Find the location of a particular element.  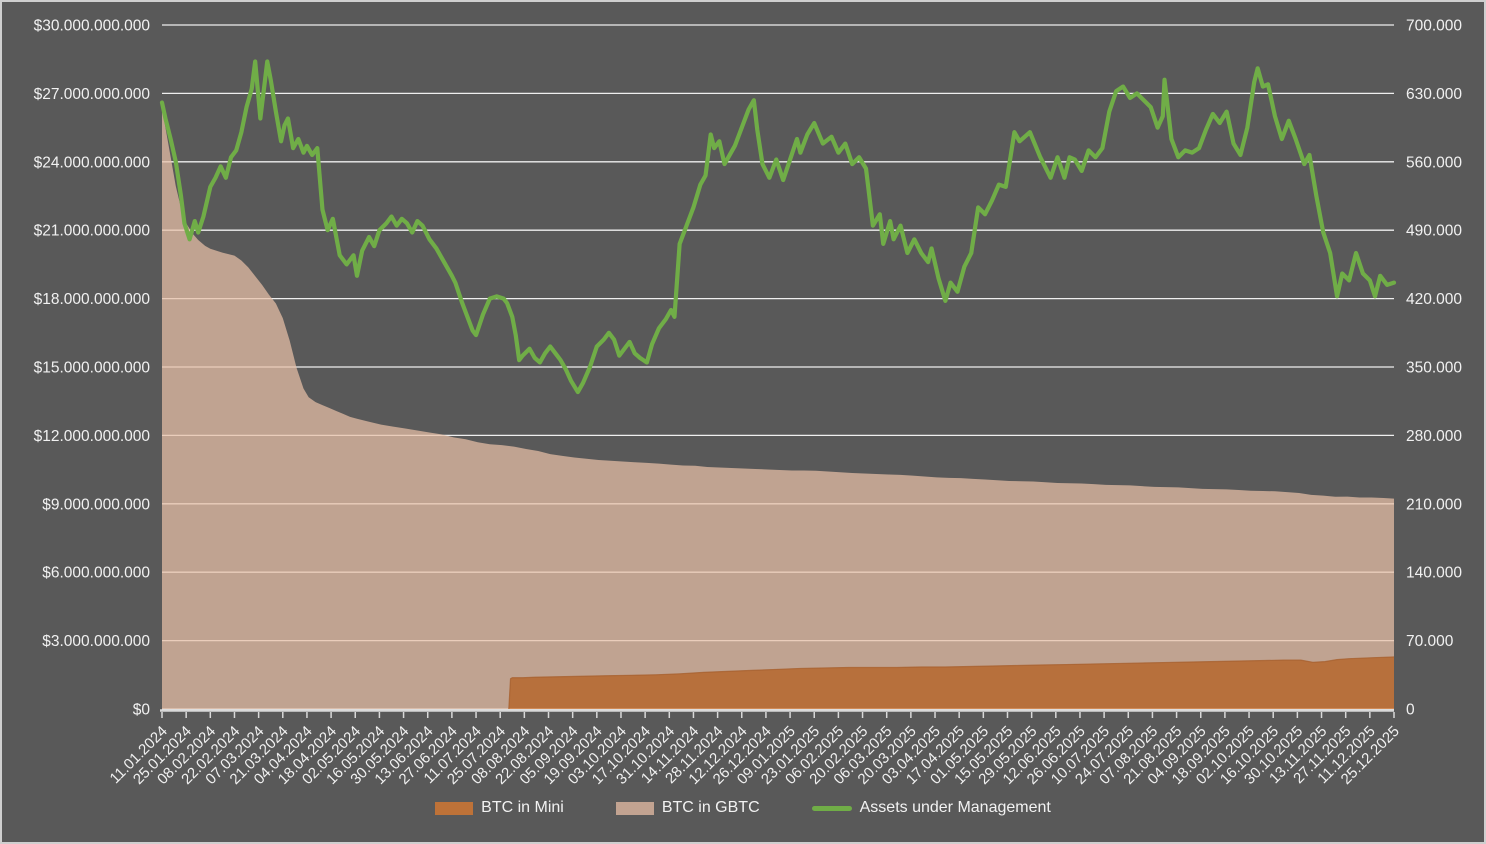

y-axis-right-label: 0 is located at coordinates (1410, 710).